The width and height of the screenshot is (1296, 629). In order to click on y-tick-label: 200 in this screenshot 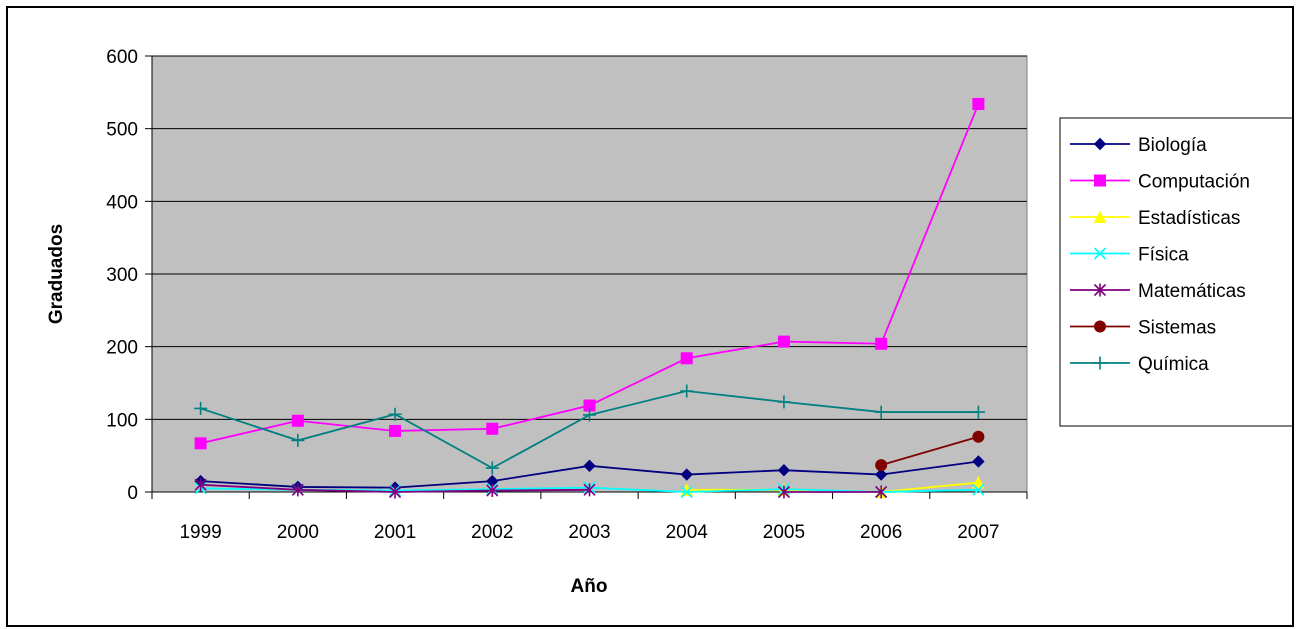, I will do `click(122, 348)`.